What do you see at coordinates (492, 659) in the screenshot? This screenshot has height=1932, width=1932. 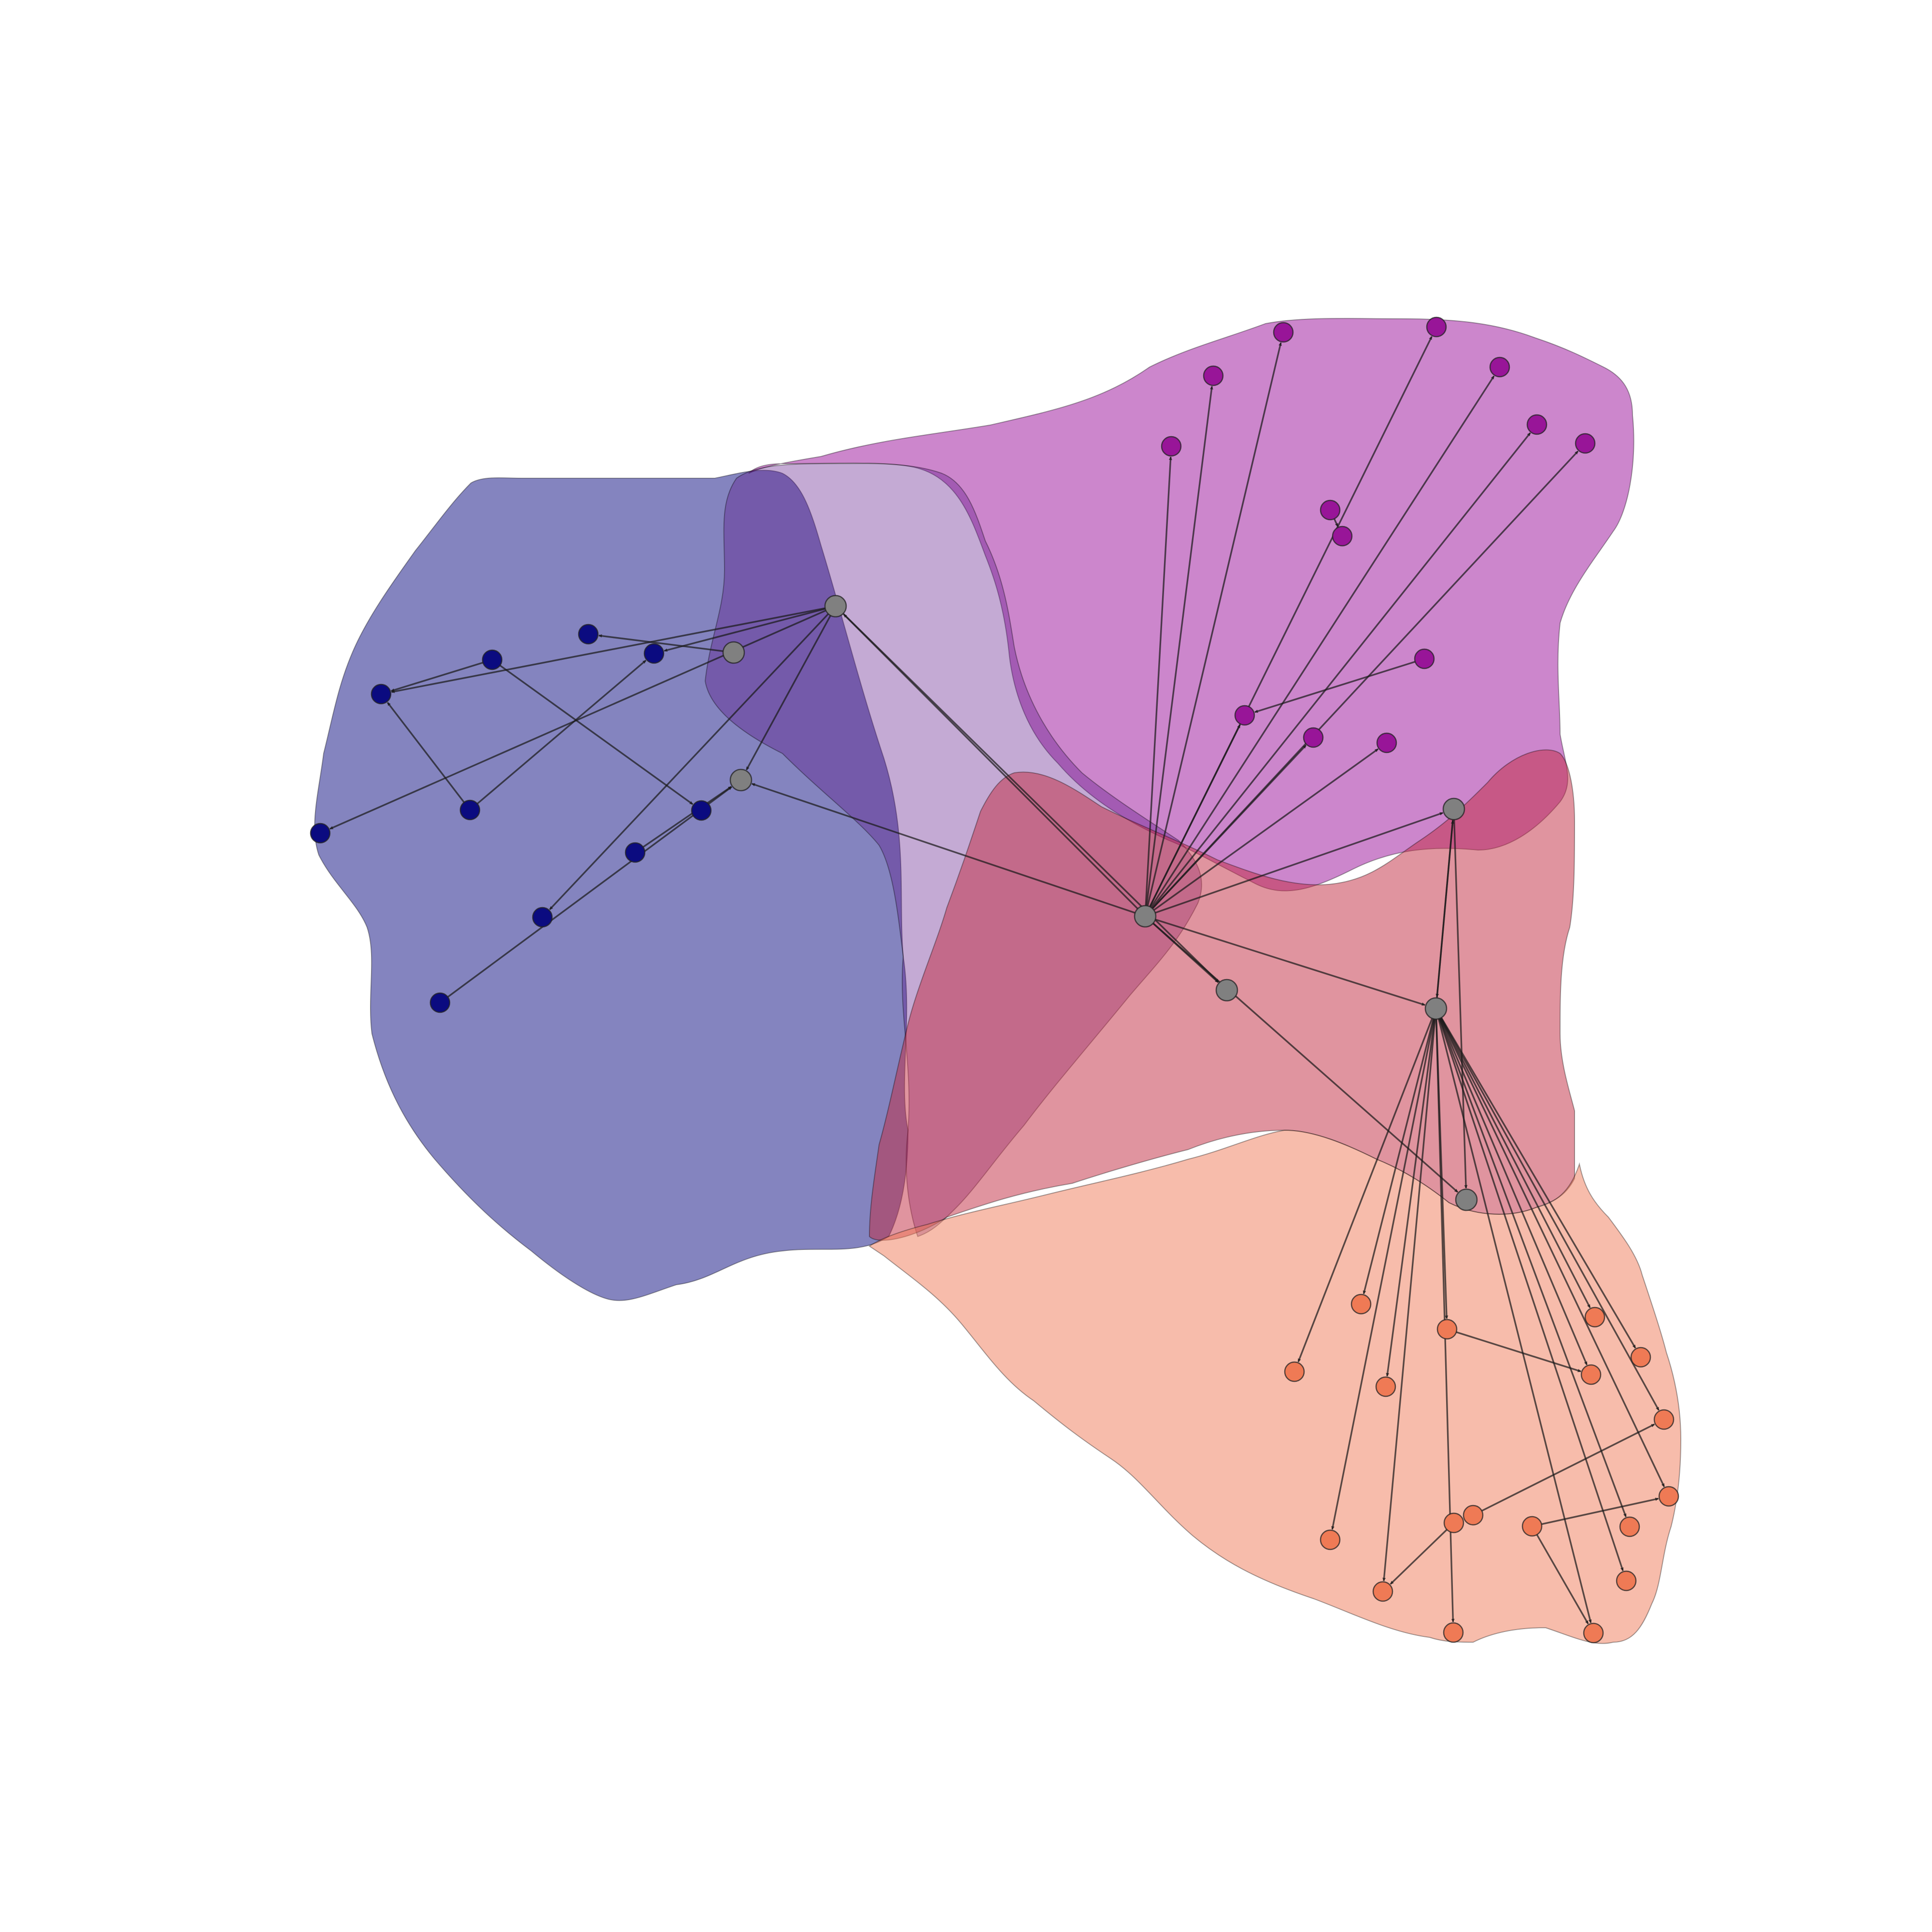 I see `node-b2` at bounding box center [492, 659].